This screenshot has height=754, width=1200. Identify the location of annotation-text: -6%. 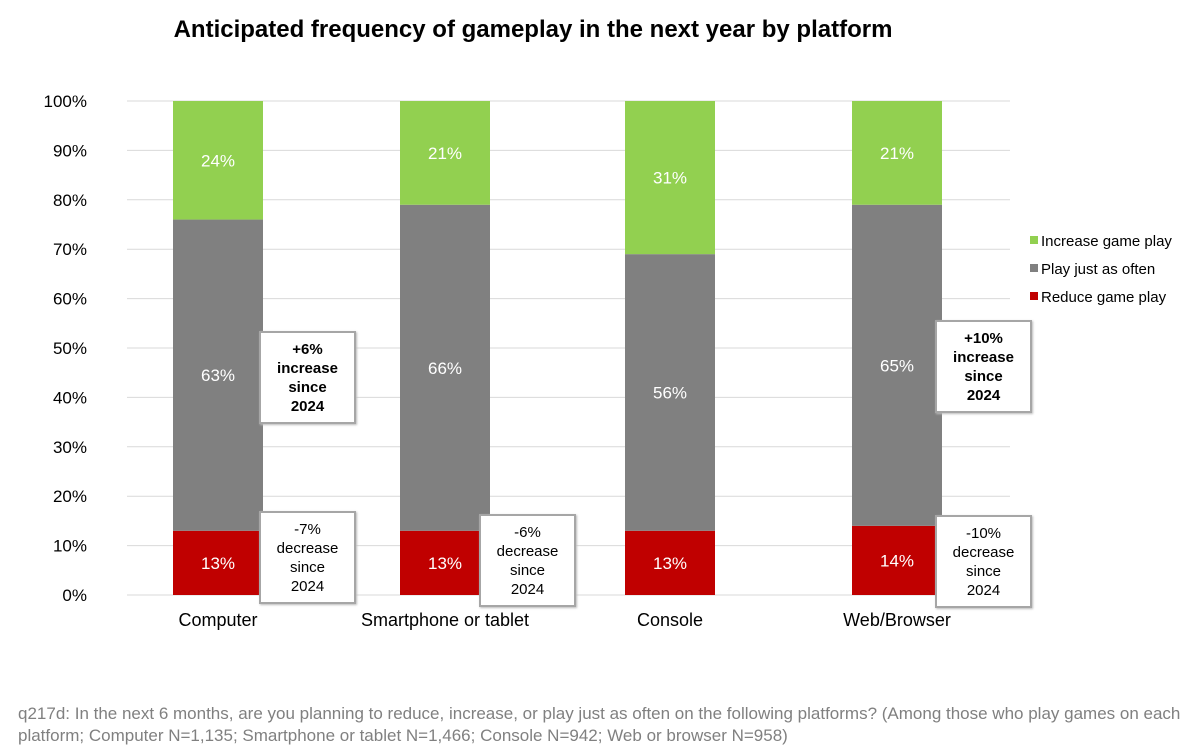
(527, 532).